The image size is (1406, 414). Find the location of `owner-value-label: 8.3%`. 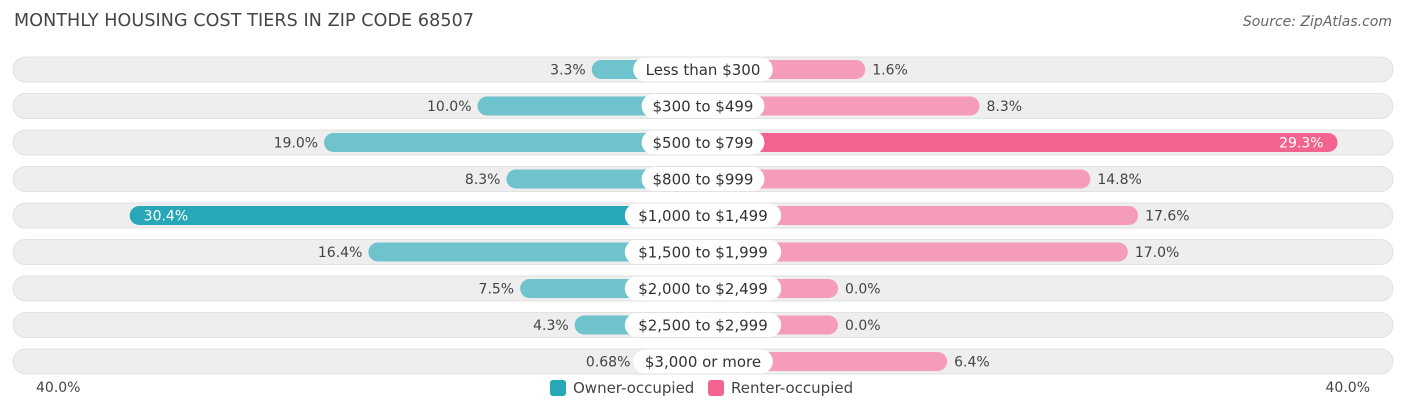

owner-value-label: 8.3% is located at coordinates (483, 180).